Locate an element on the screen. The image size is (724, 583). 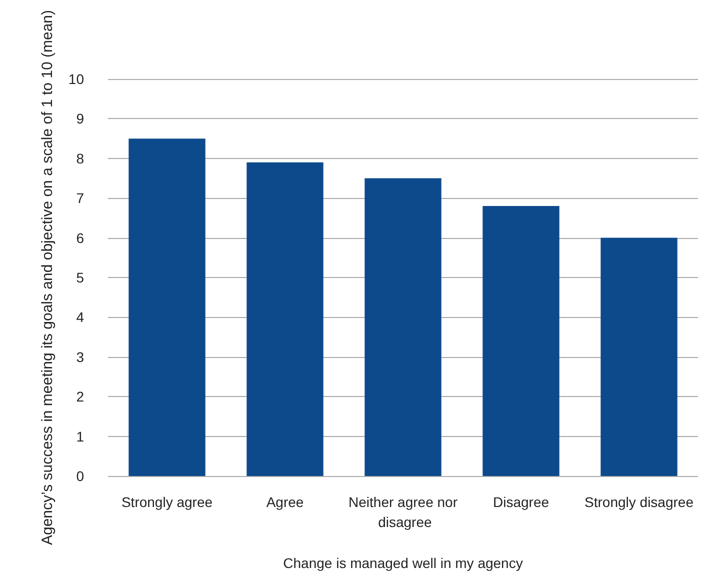
y-tick-label: 2 is located at coordinates (80, 396).